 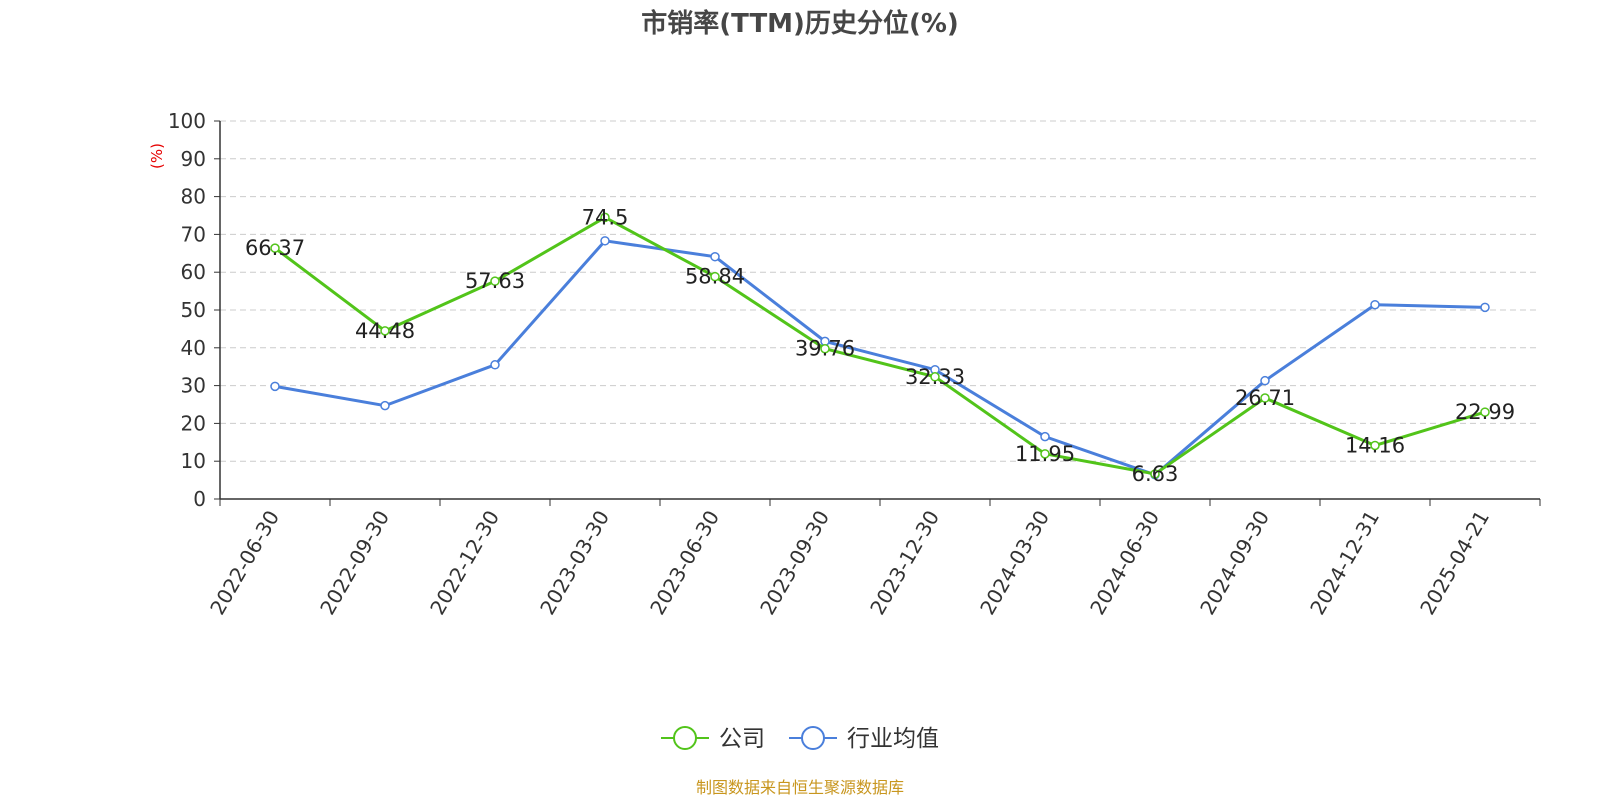 I want to click on x-tick-label: 2024-06-30, so click(x=1124, y=562).